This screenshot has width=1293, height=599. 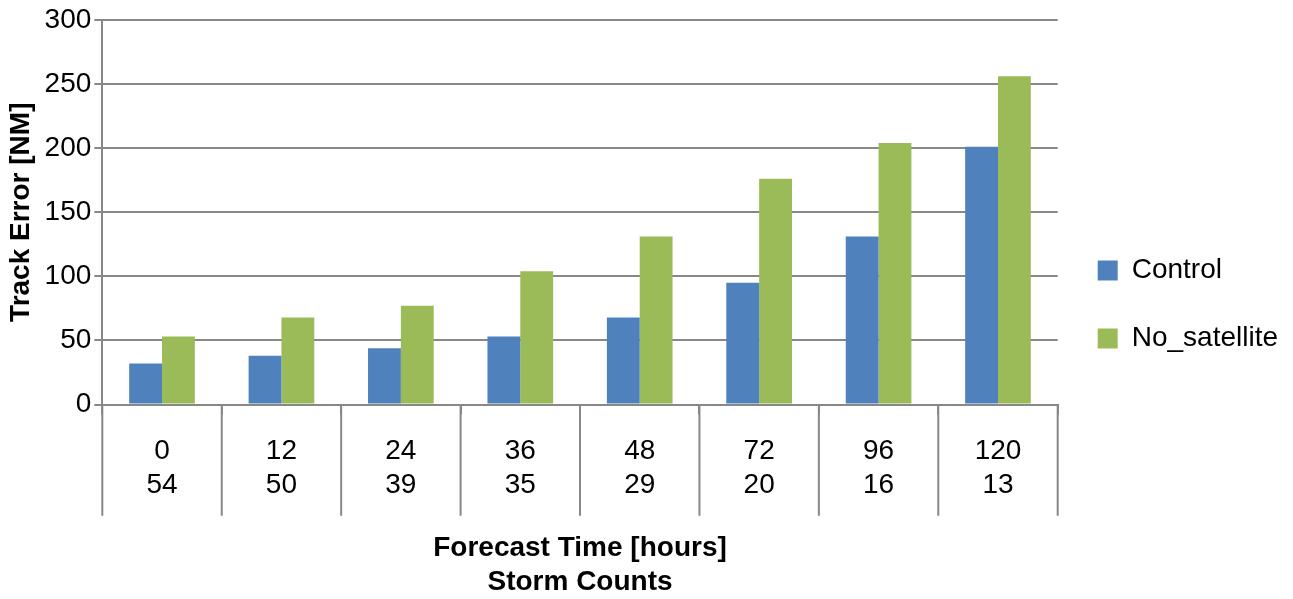 What do you see at coordinates (998, 466) in the screenshot?
I see `x-tick-label: 120 13` at bounding box center [998, 466].